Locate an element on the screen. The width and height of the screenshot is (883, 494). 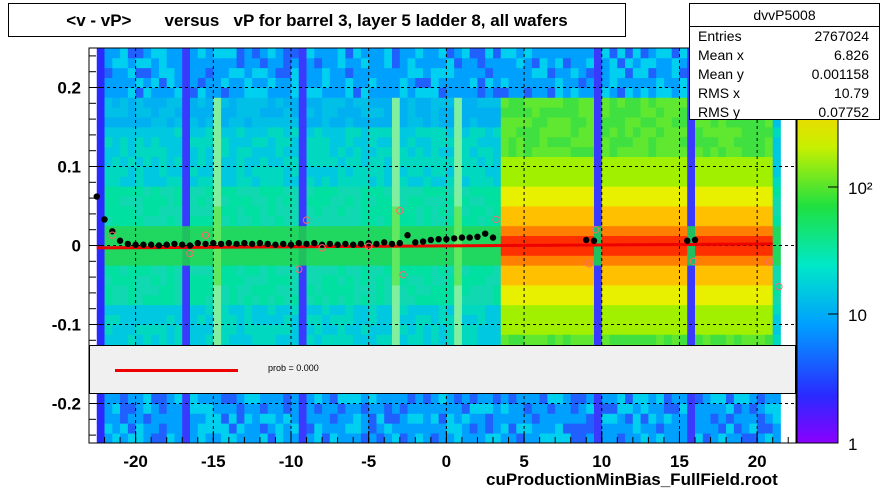
profile-open-point is located at coordinates (306, 220).